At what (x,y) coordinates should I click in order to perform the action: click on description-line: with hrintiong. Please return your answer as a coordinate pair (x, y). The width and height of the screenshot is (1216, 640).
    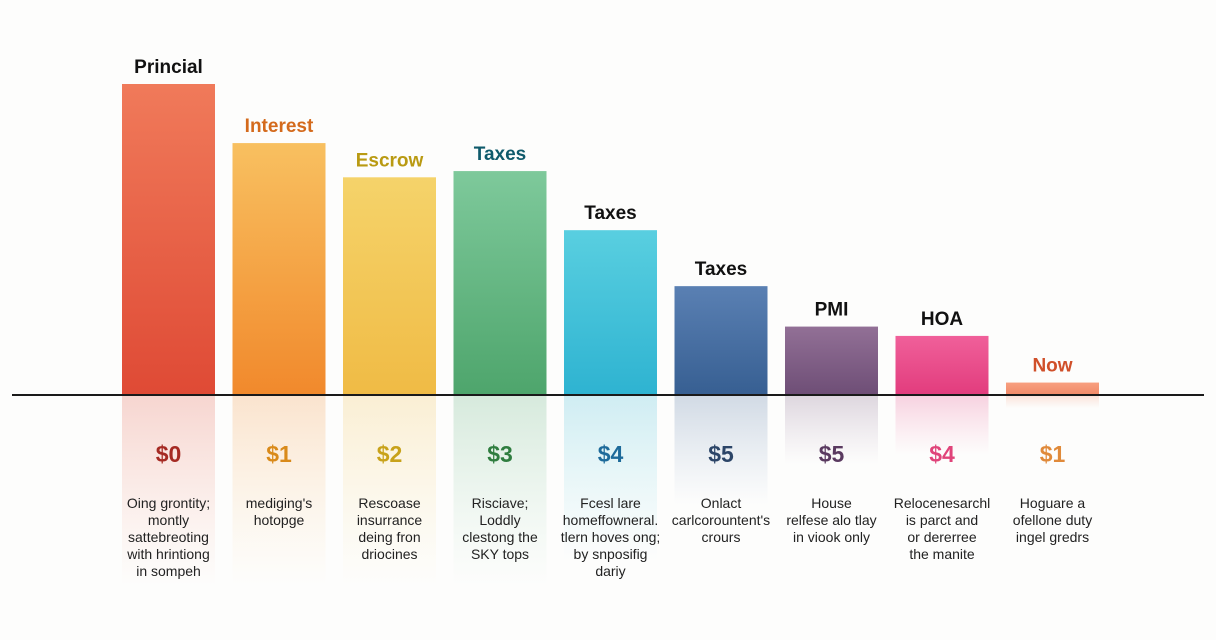
    Looking at the image, I should click on (168, 554).